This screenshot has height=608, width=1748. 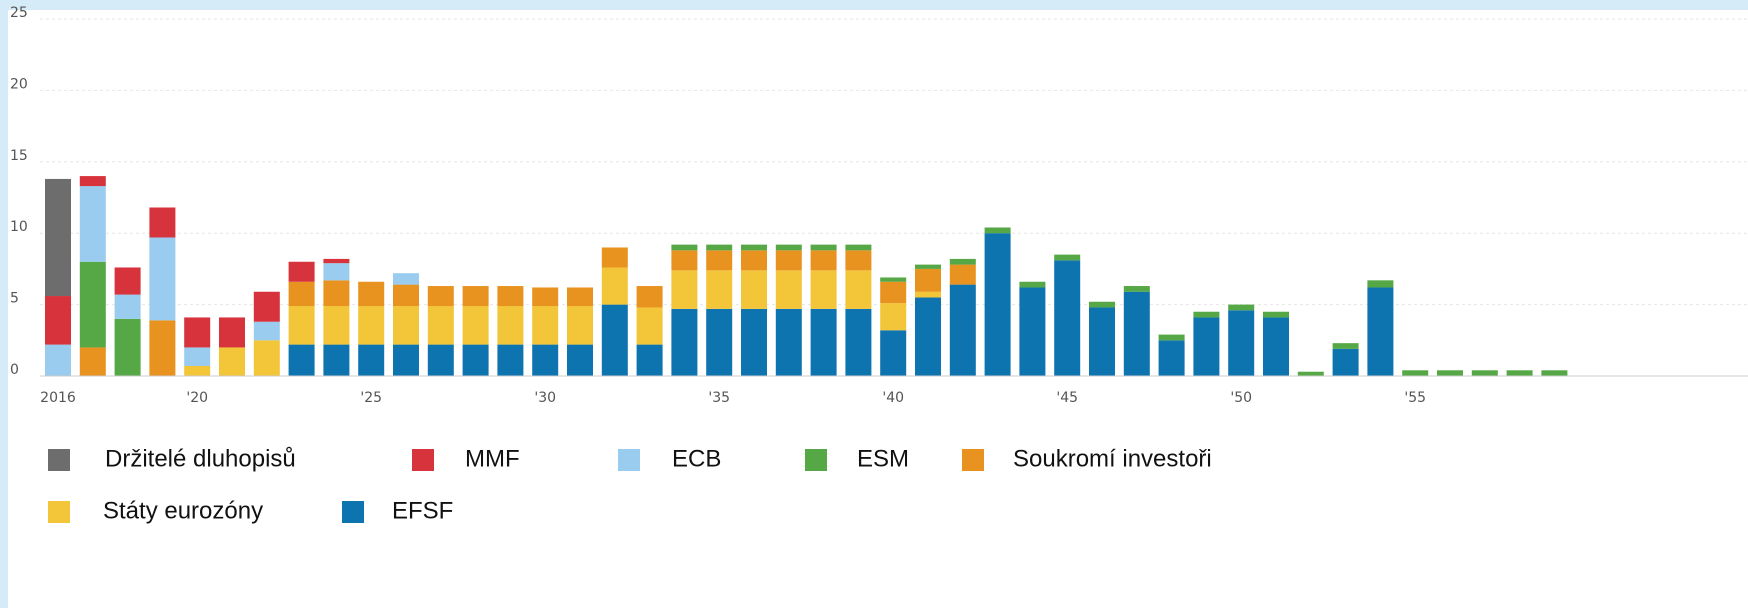 What do you see at coordinates (197, 398) in the screenshot?
I see `x-tick-label: '20` at bounding box center [197, 398].